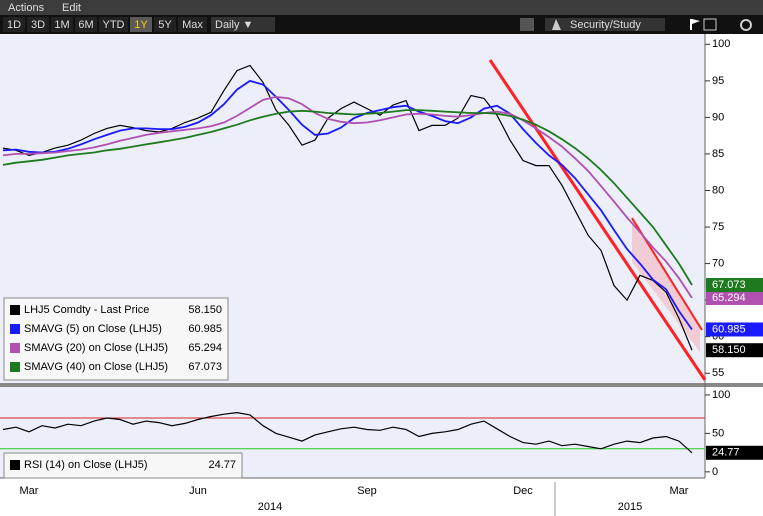 This screenshot has width=763, height=516. I want to click on year-label: 2014, so click(270, 507).